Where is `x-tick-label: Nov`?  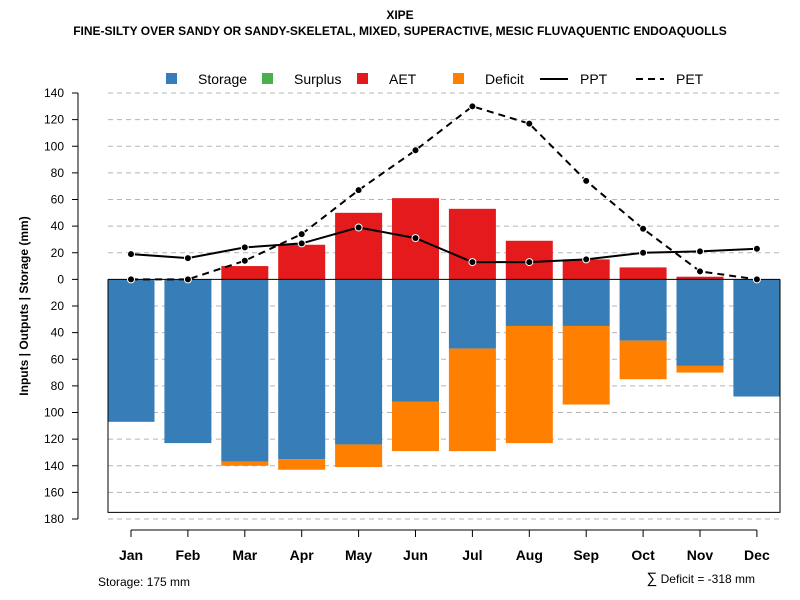
x-tick-label: Nov is located at coordinates (700, 555).